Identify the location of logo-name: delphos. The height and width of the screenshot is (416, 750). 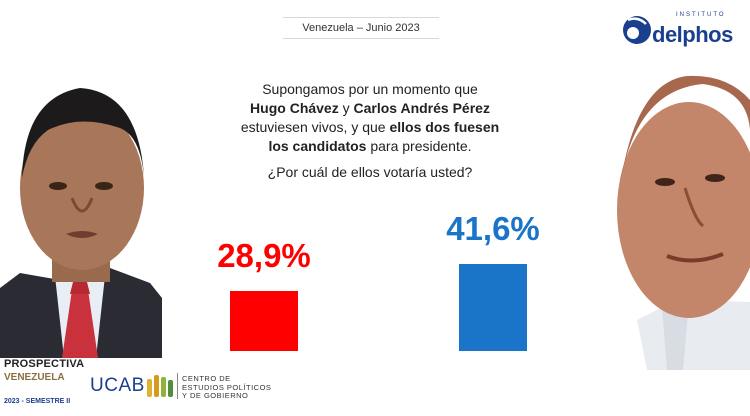
(692, 34).